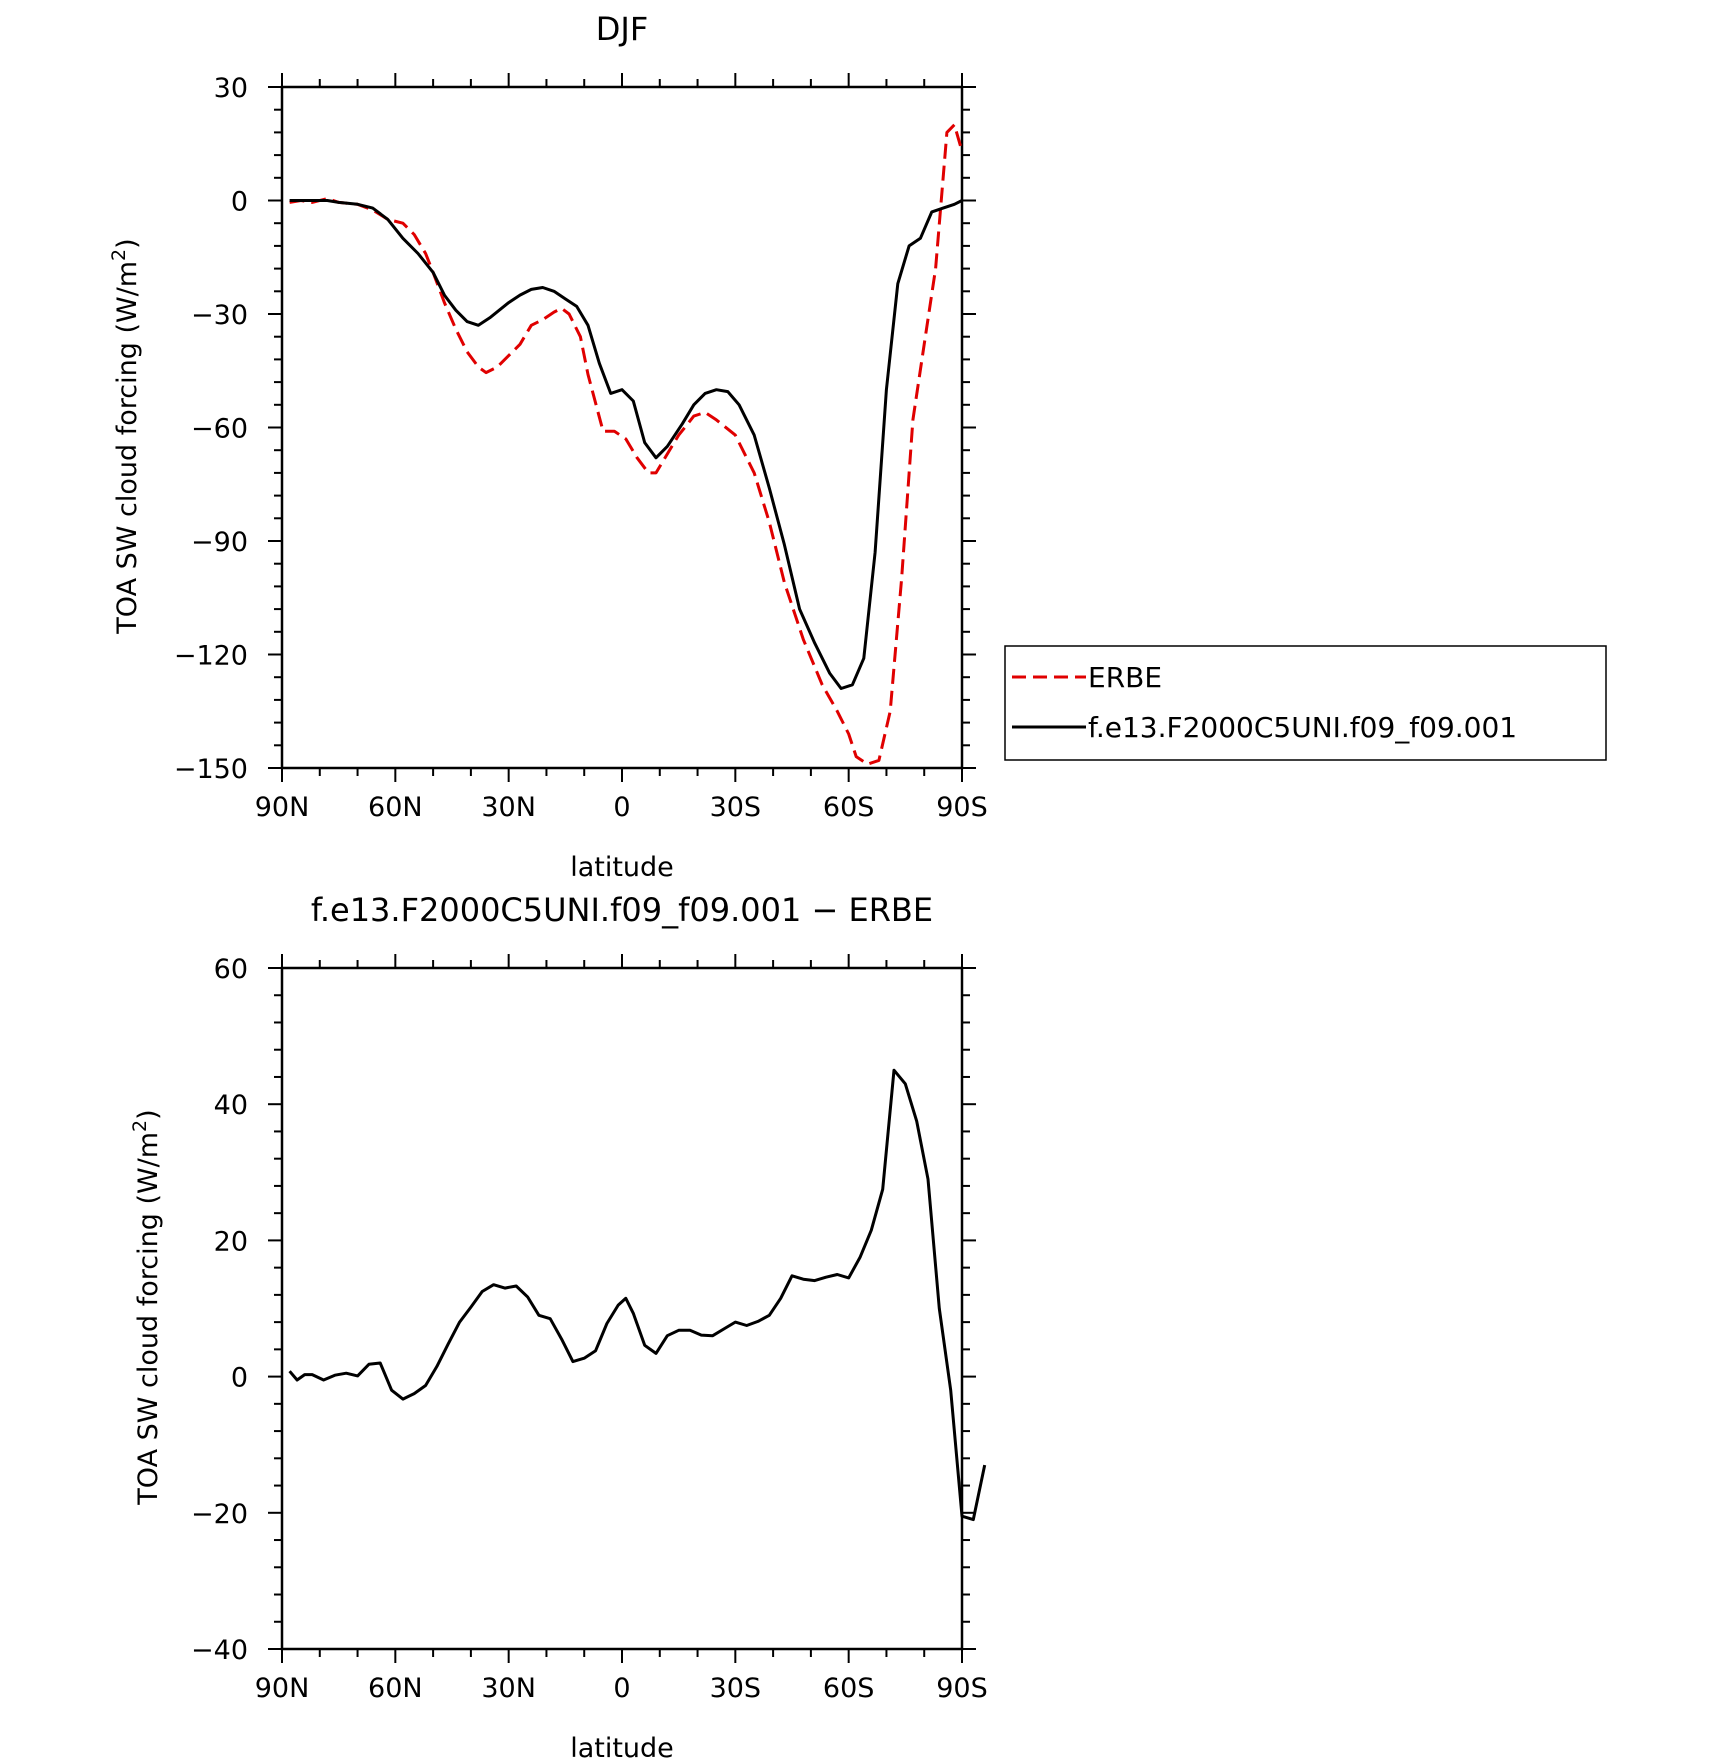 This screenshot has width=1710, height=1762. What do you see at coordinates (231, 88) in the screenshot?
I see `y-tick-label: 30` at bounding box center [231, 88].